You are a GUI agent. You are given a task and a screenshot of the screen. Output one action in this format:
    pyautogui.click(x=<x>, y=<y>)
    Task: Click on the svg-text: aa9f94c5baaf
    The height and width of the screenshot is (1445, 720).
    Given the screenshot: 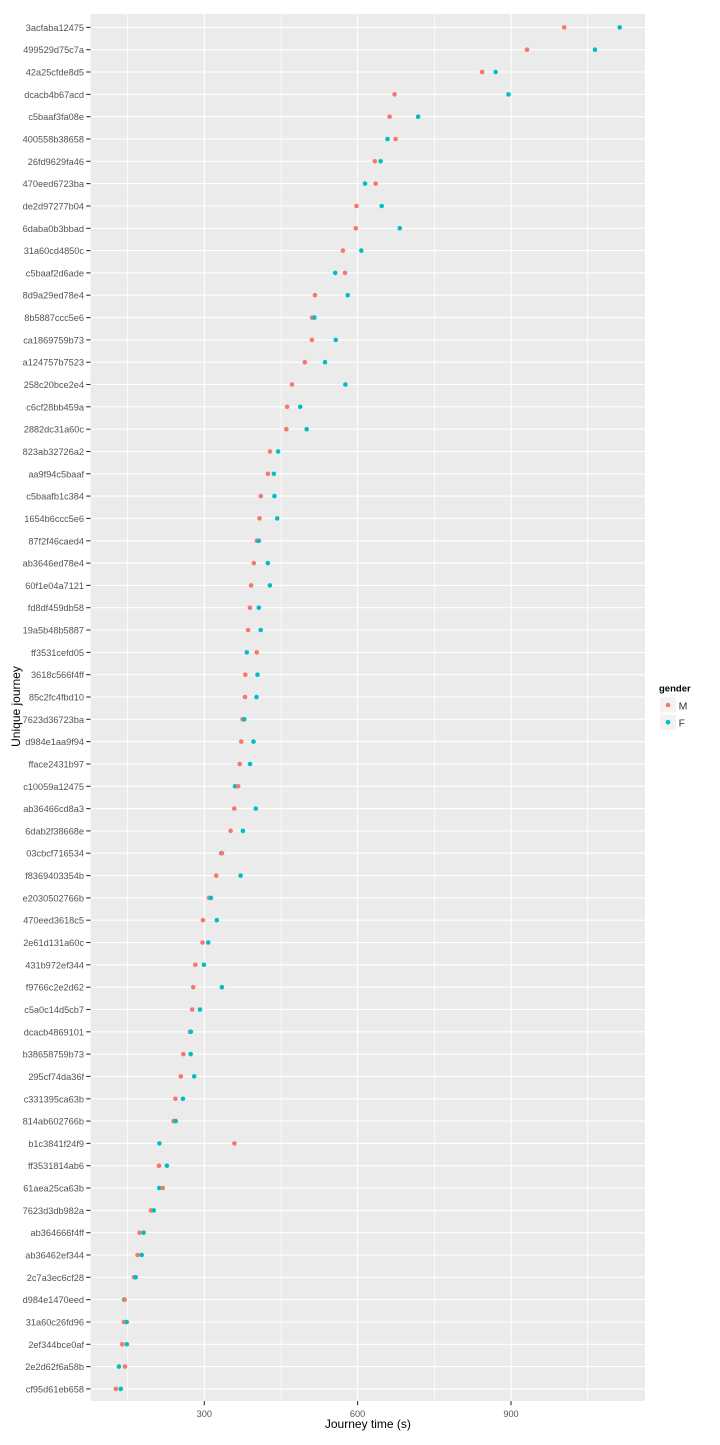 What is the action you would take?
    pyautogui.click(x=56, y=474)
    